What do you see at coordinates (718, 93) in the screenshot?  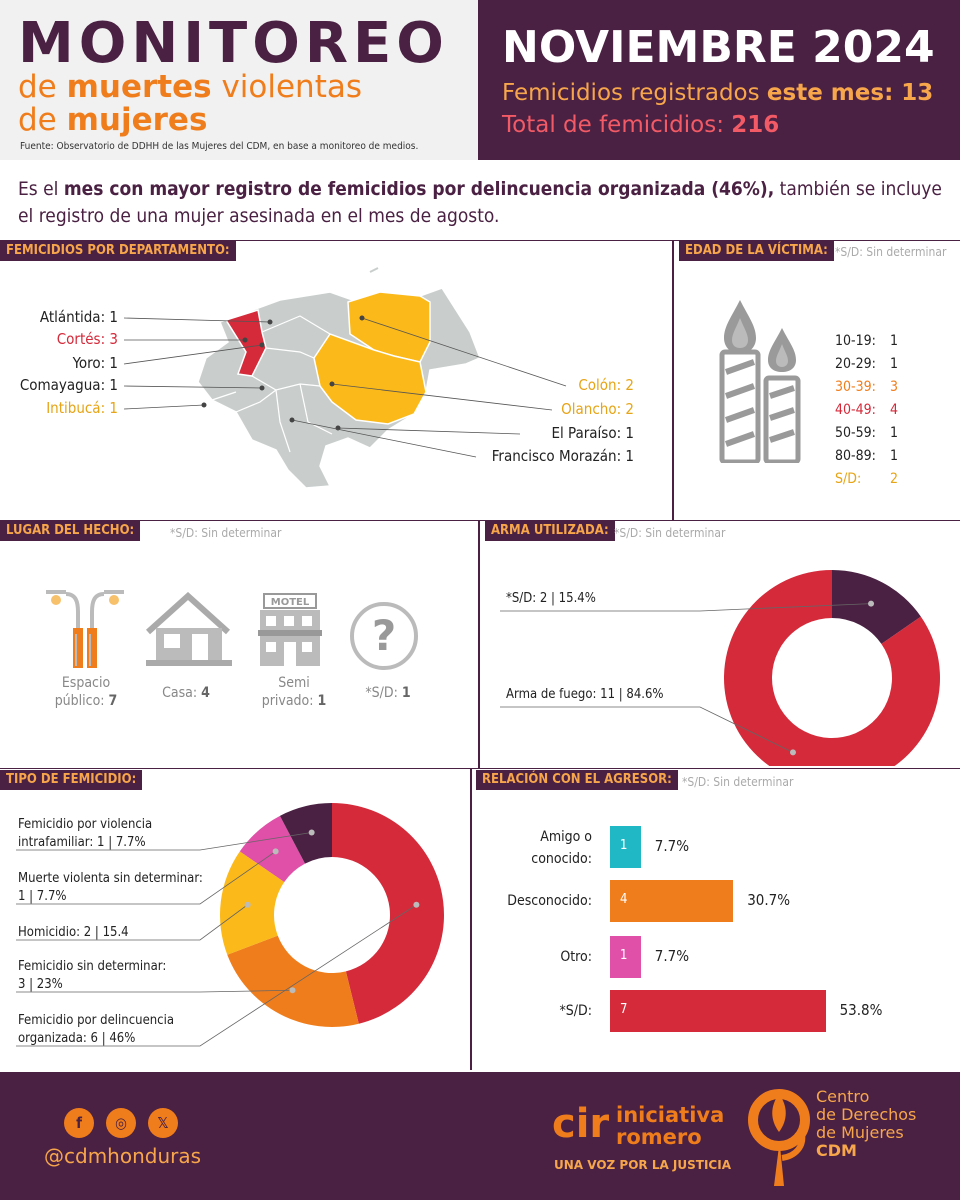 I see `monthly-count: Femicidios registrados este mes: 13` at bounding box center [718, 93].